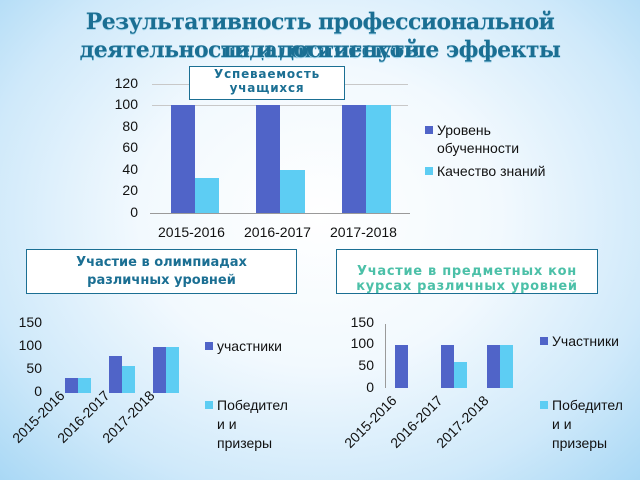  What do you see at coordinates (126, 83) in the screenshot?
I see `y-tick: 120` at bounding box center [126, 83].